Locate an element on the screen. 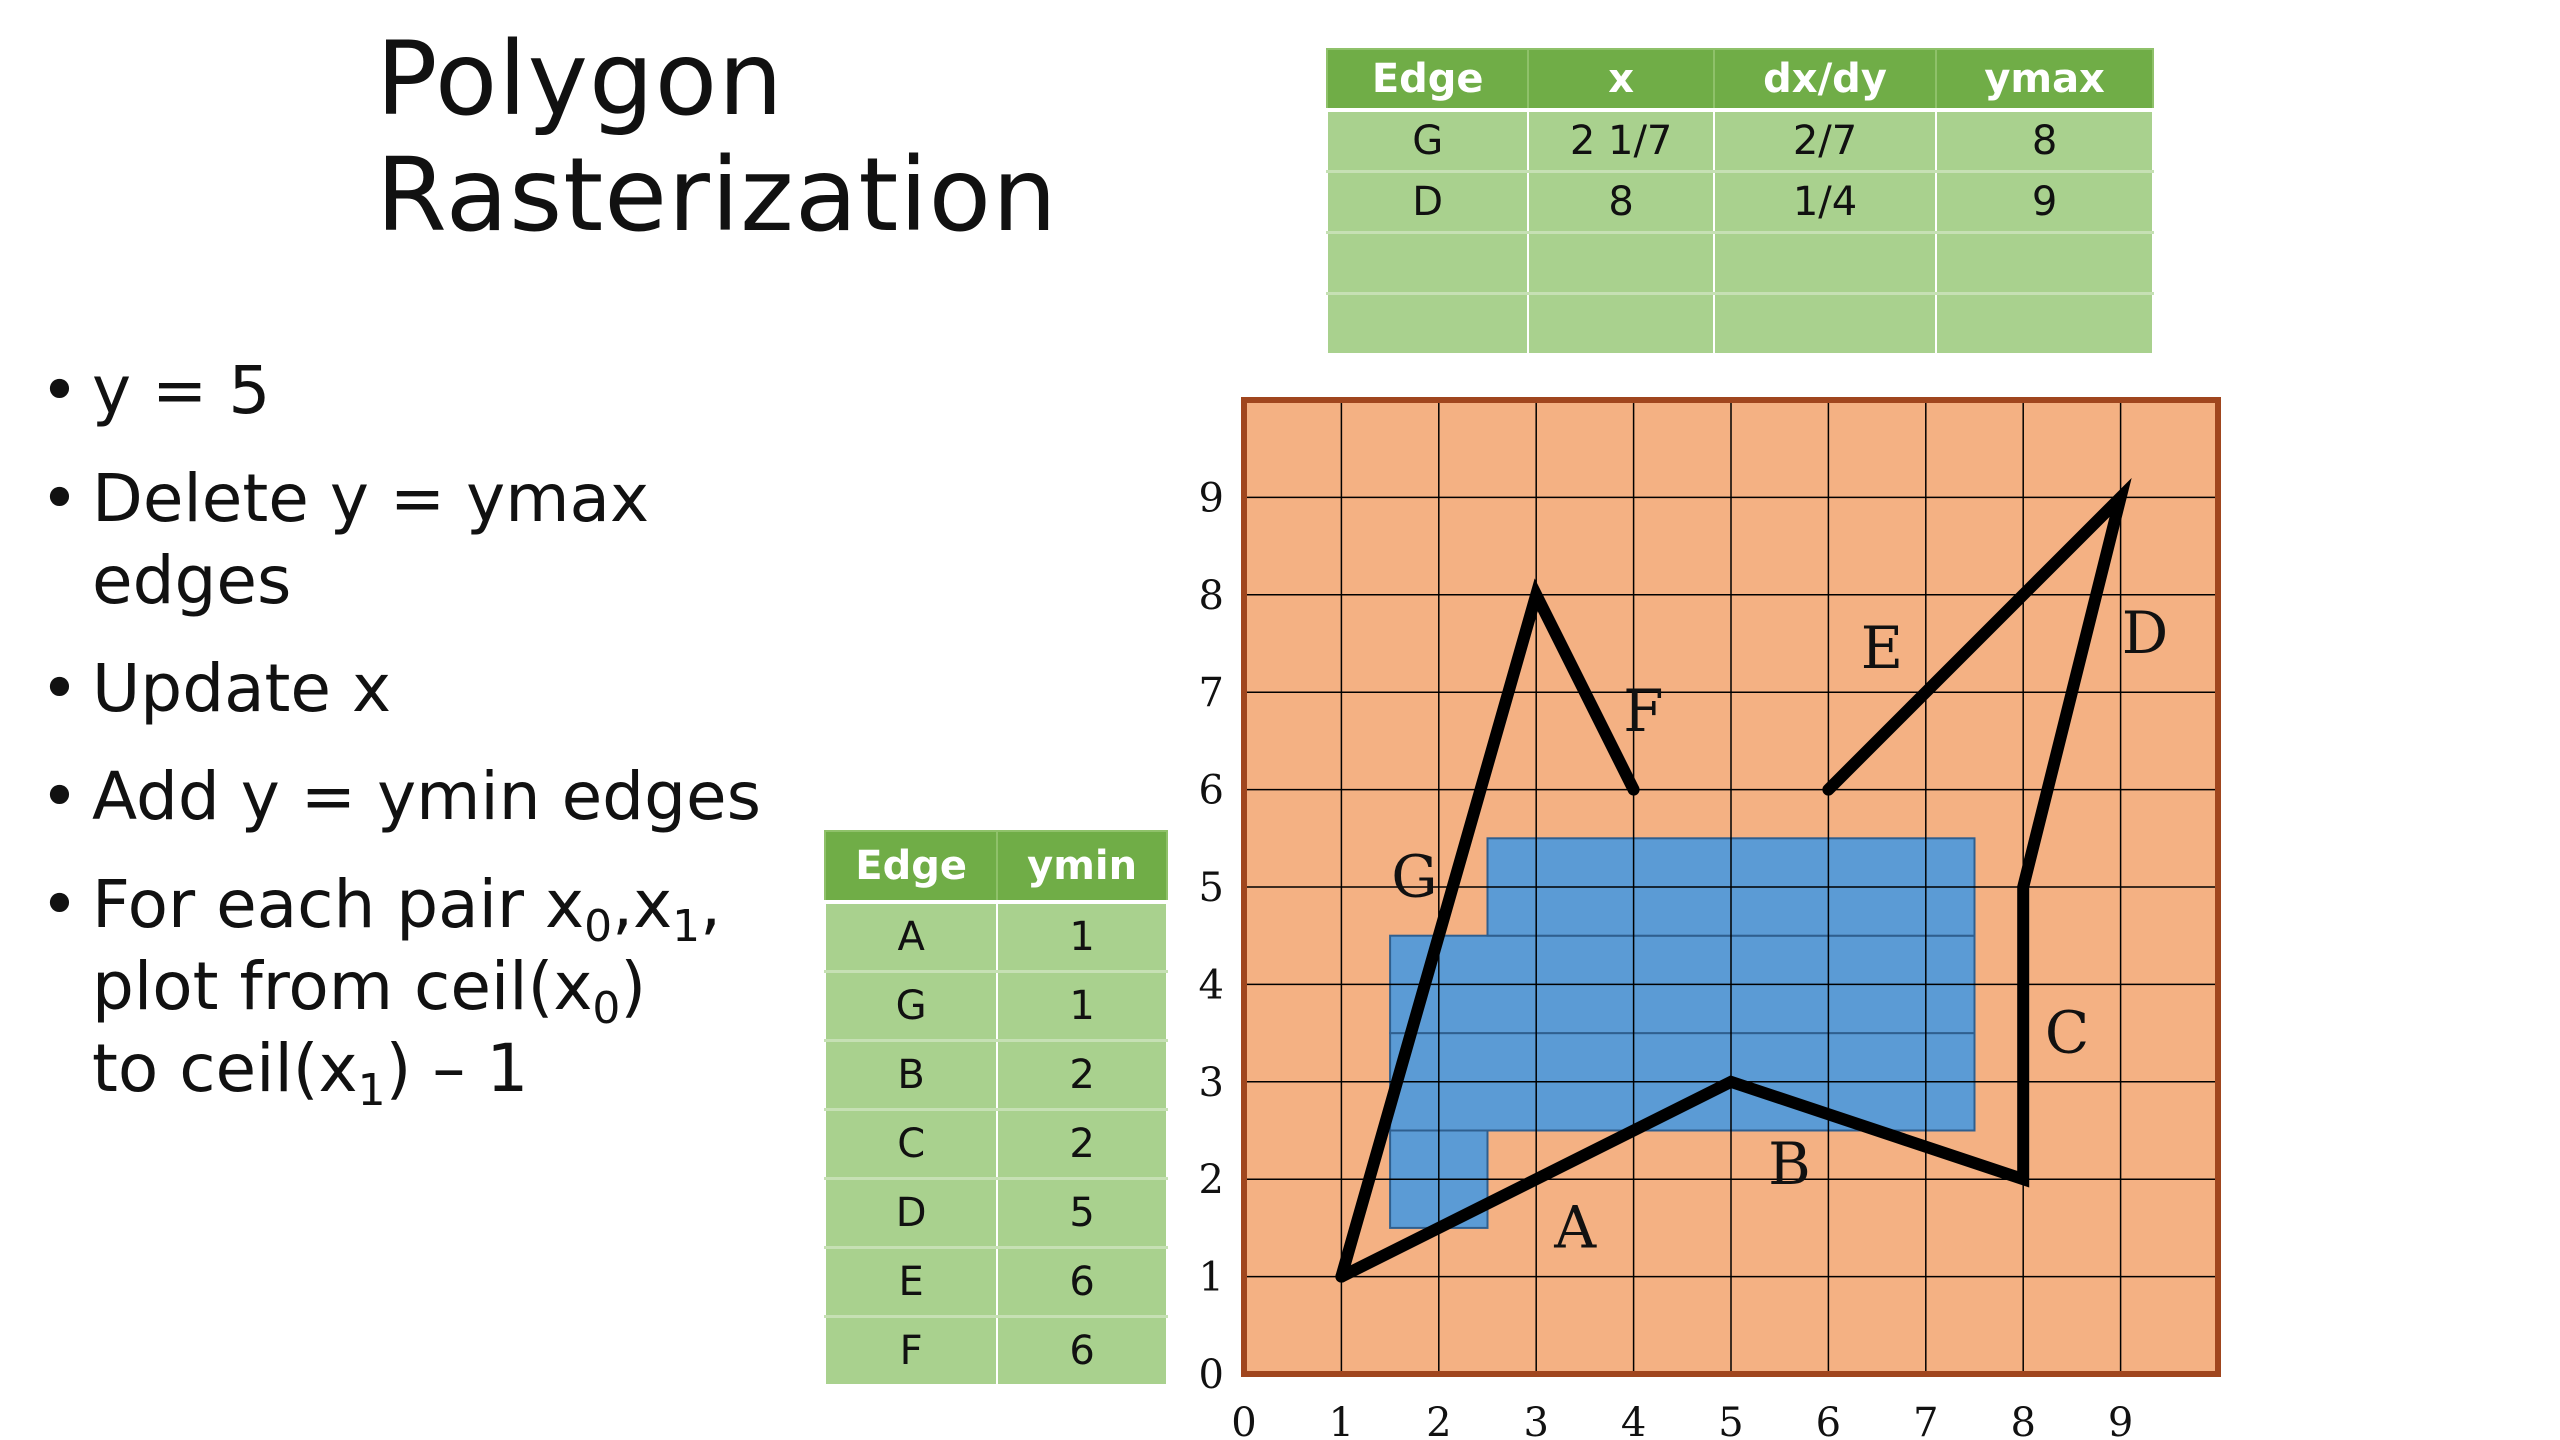  bullet-delete-edges: Delete y = ymax edges is located at coordinates (430, 540).